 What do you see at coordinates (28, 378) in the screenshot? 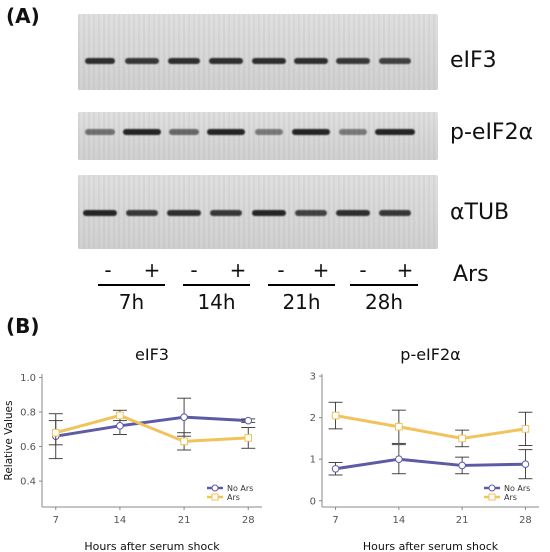
I see `y-tick-label: 1.0` at bounding box center [28, 378].